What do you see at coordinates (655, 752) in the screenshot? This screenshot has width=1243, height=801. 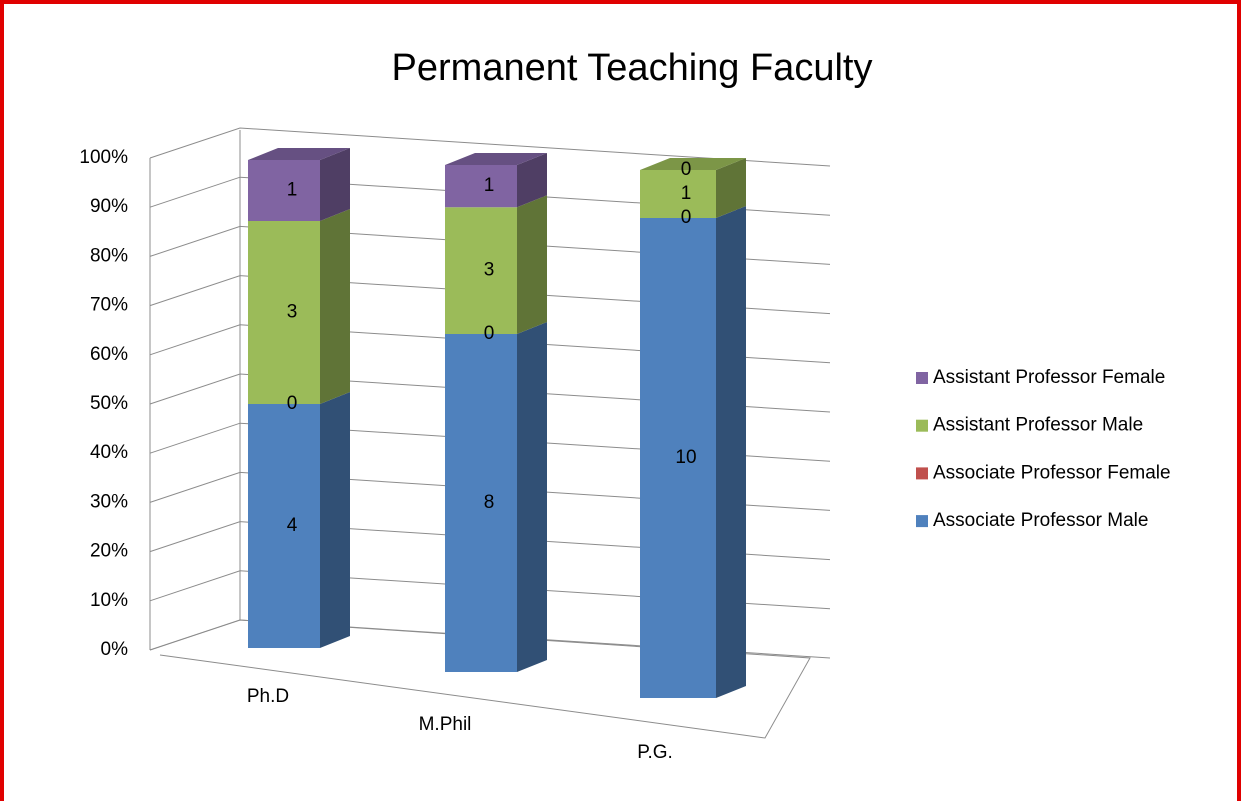 I see `x-tick-label: P.G.` at bounding box center [655, 752].